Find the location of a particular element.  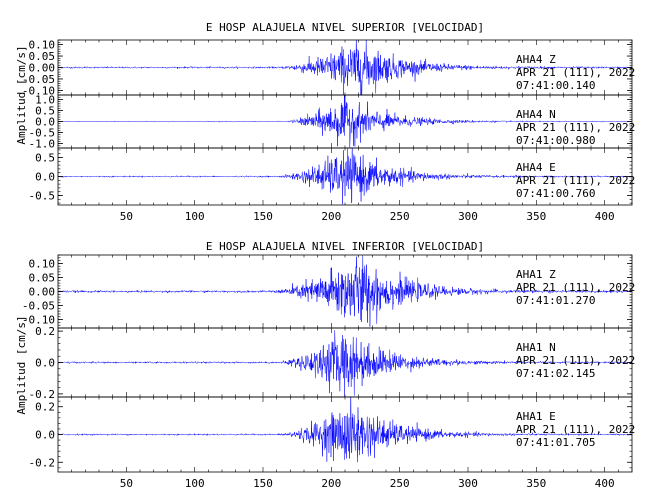

y-tick-label: 1.0 is located at coordinates (45, 99).